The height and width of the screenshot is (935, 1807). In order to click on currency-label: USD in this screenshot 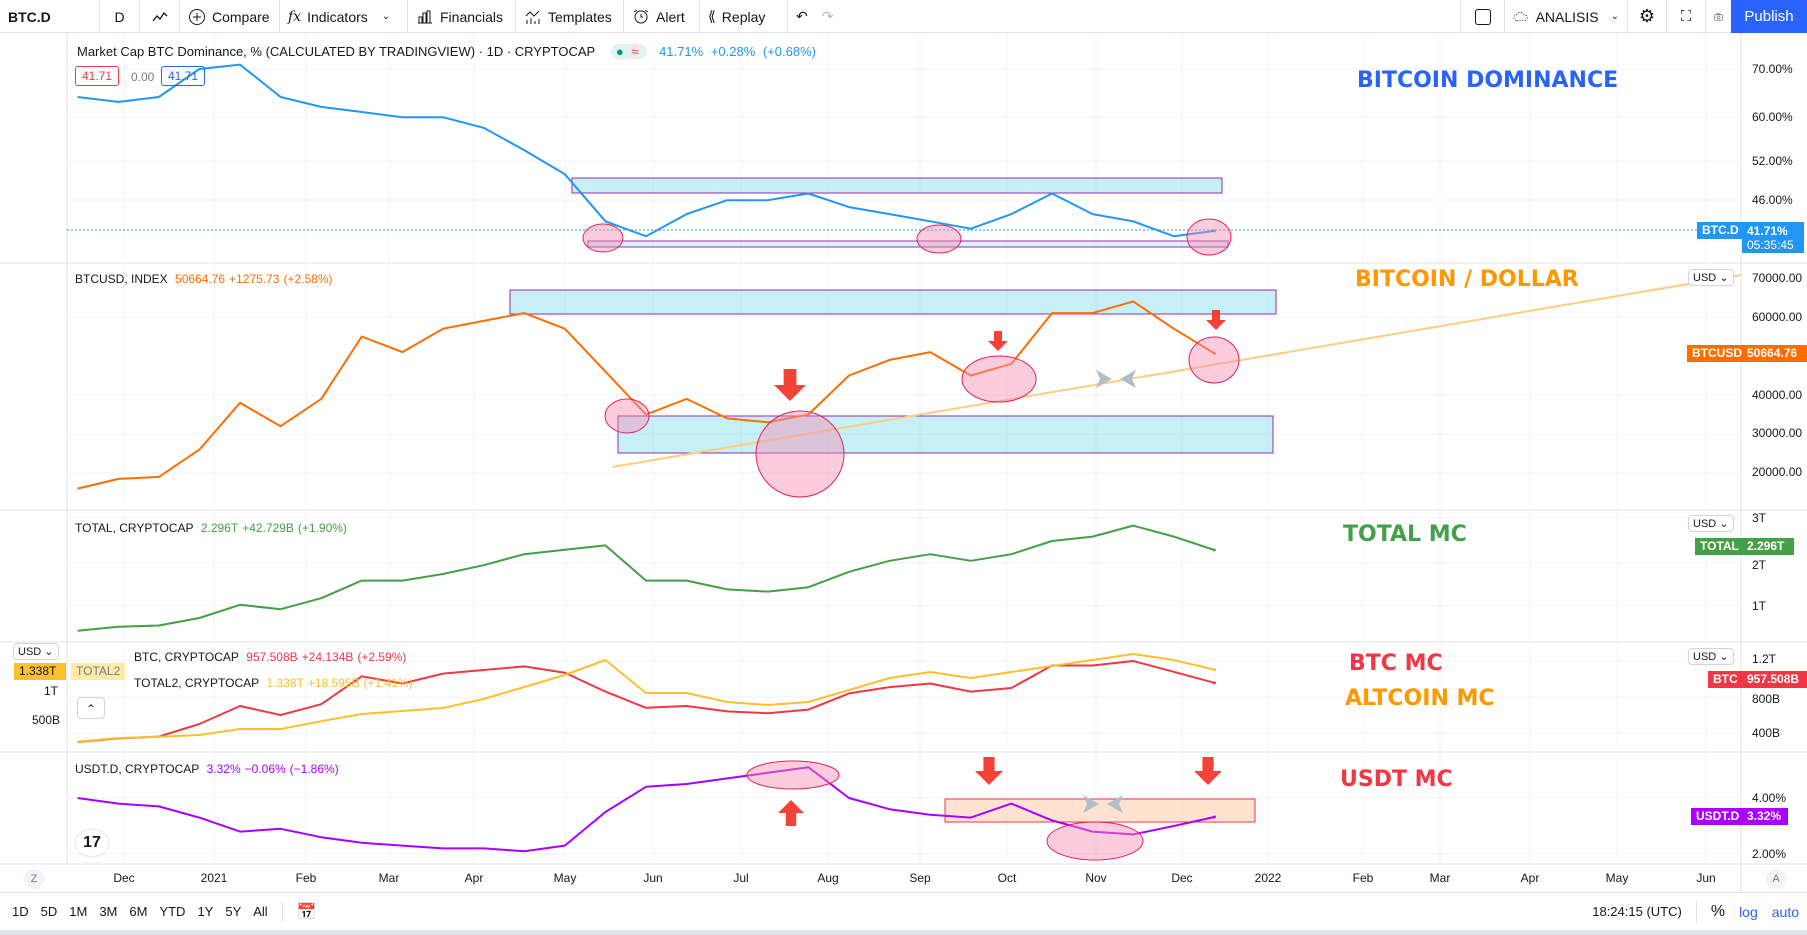, I will do `click(1705, 657)`.